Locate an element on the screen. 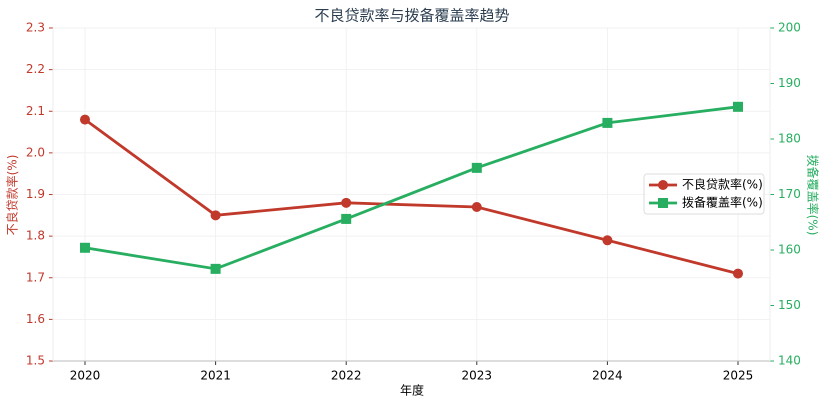 The width and height of the screenshot is (827, 407). y-tick-label: 1.5 is located at coordinates (35, 361).